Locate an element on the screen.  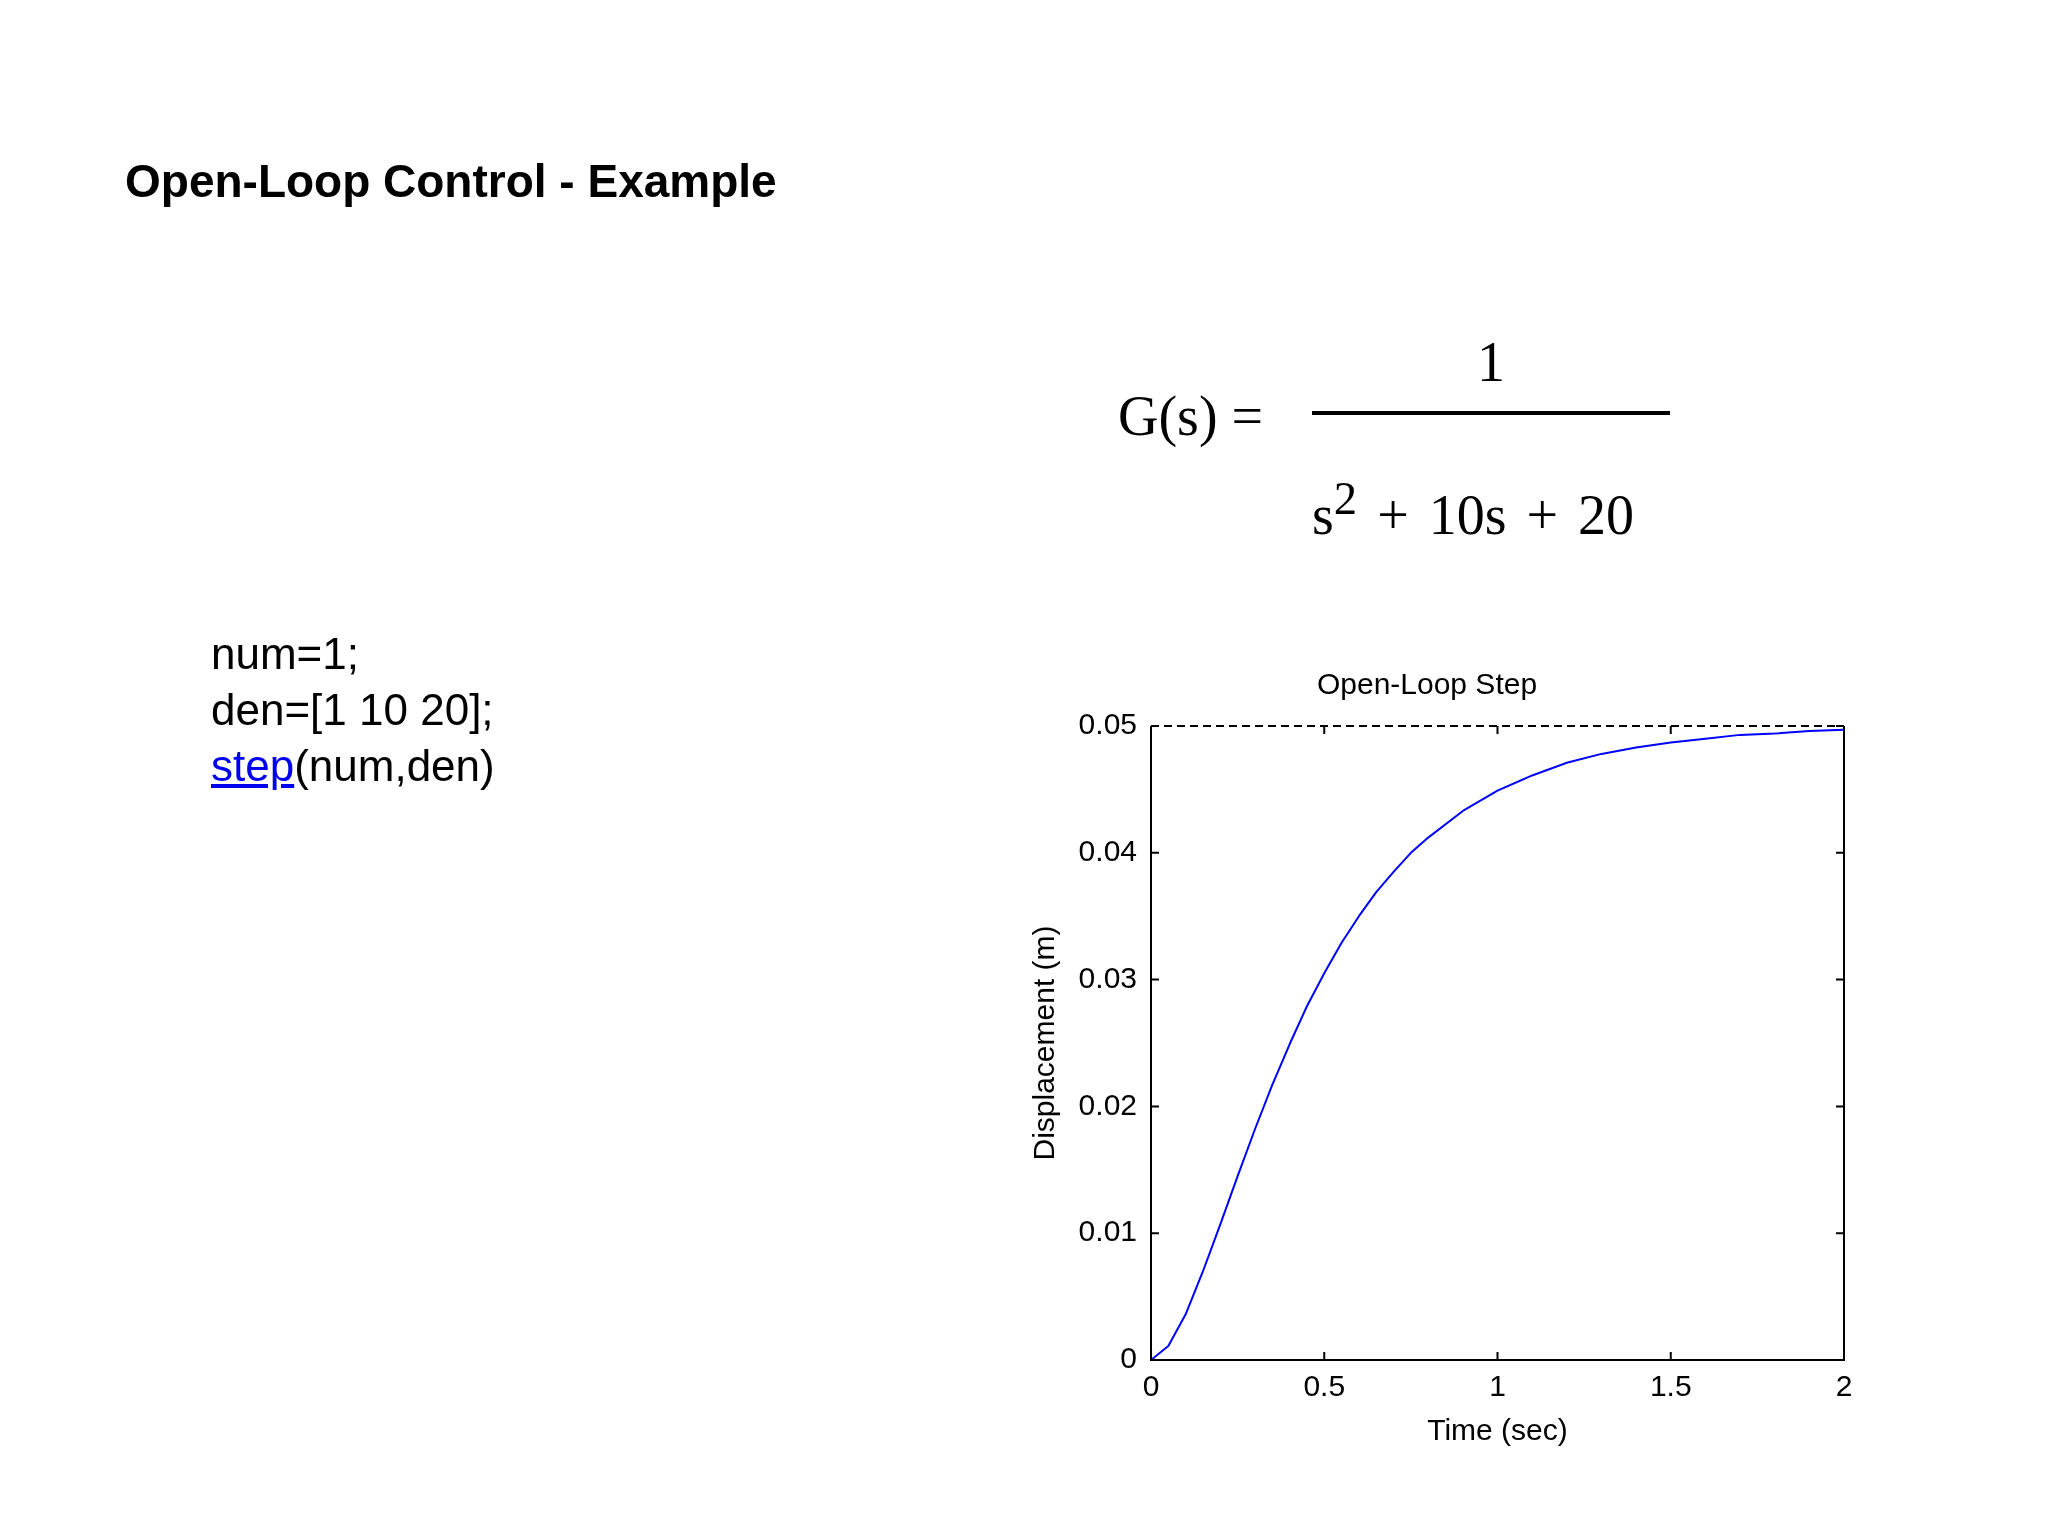
y-tick-label: 0.05 is located at coordinates (1107, 724).